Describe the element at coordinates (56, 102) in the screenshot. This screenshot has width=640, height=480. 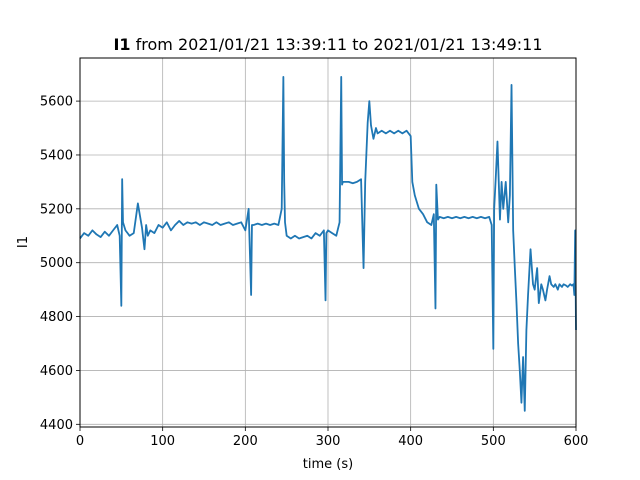
I see `y-tick-label: 5600` at that location.